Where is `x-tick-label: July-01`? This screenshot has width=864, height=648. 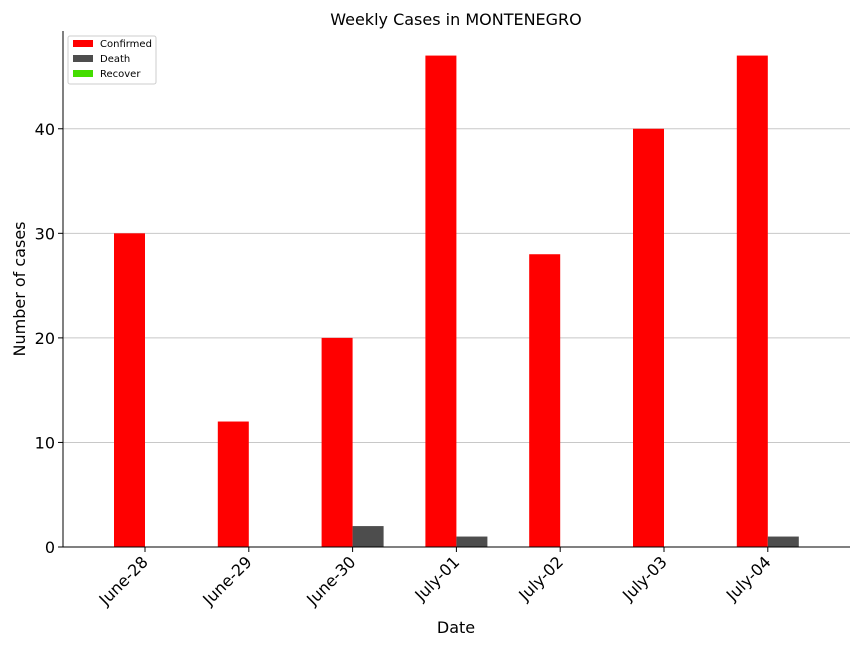
x-tick-label: July-01 is located at coordinates (436, 578).